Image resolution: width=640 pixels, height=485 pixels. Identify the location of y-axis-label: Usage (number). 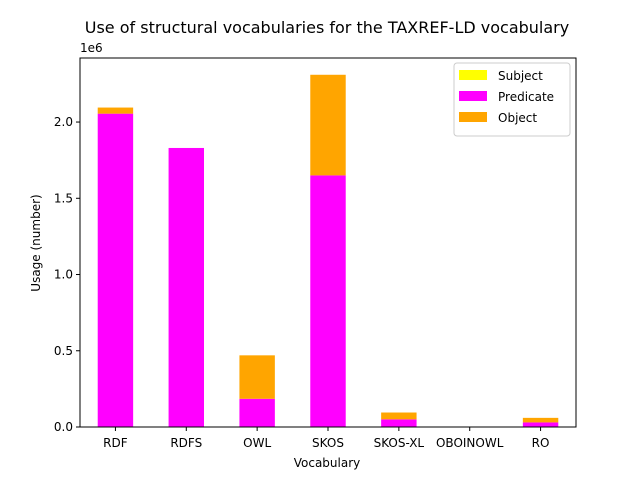
(36, 242).